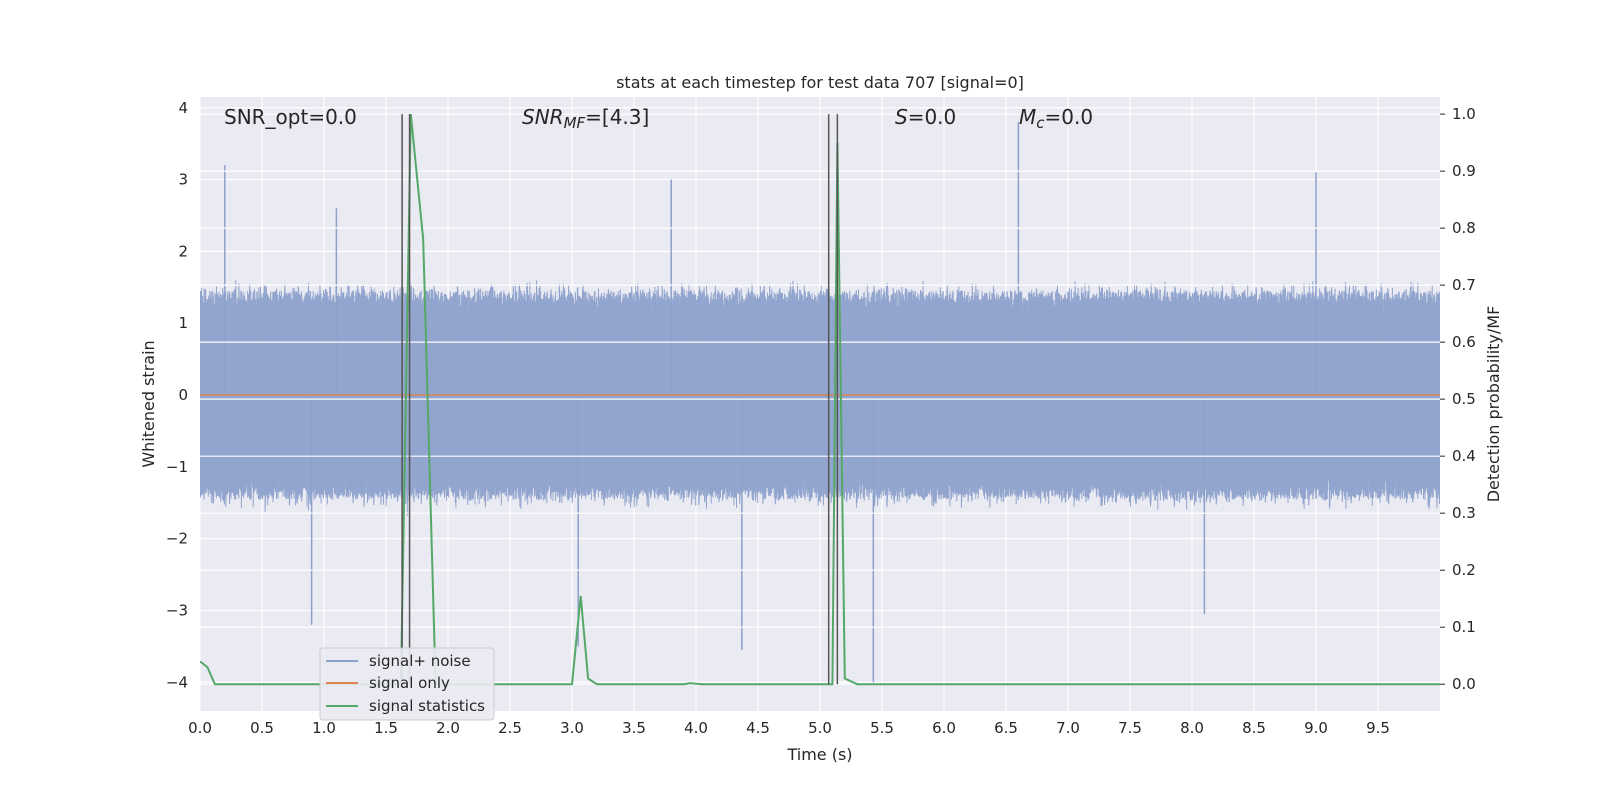 The width and height of the screenshot is (1600, 800). I want to click on x-tick-label: 4.0, so click(696, 728).